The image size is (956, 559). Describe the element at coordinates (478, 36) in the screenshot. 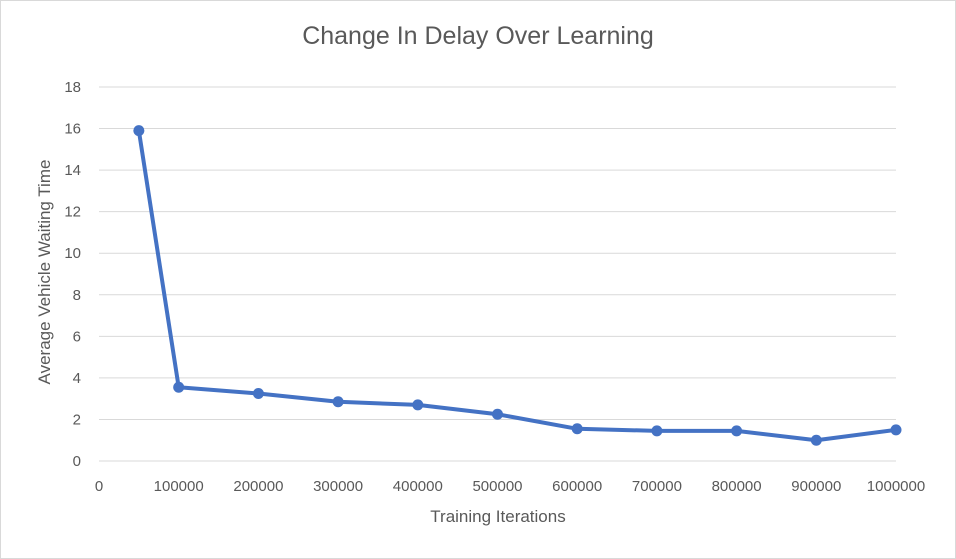

I see `chart-title: Change In Delay Over Learning` at that location.